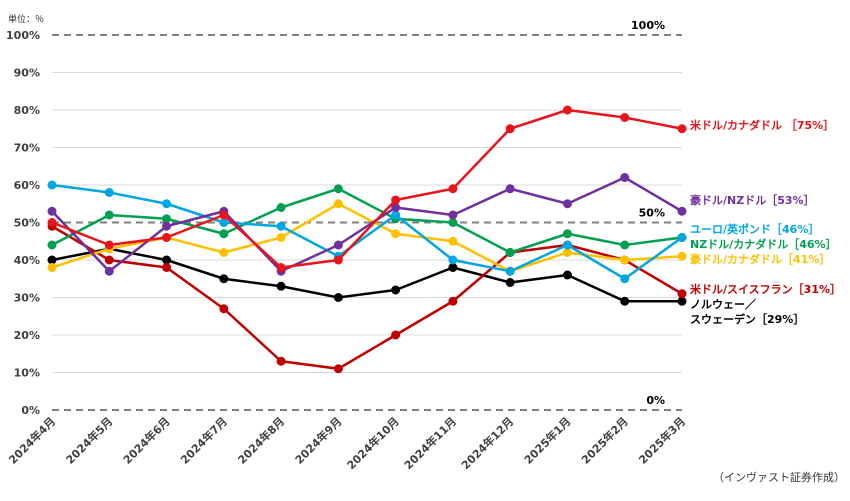 The width and height of the screenshot is (850, 501). What do you see at coordinates (27, 373) in the screenshot?
I see `y-tick-label: 10%` at bounding box center [27, 373].